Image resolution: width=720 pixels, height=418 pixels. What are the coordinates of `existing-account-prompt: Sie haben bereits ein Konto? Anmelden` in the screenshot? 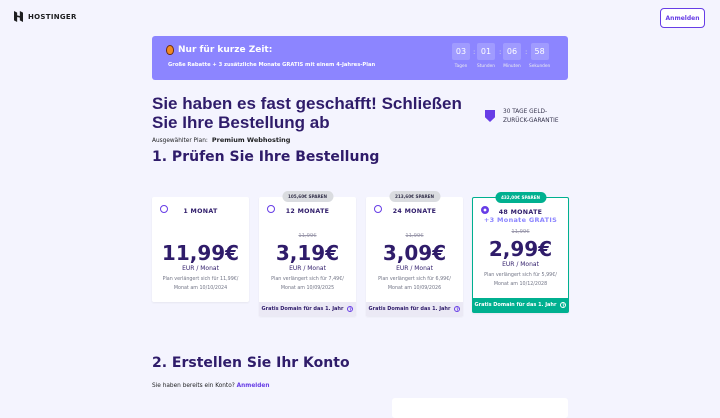 It's located at (210, 386).